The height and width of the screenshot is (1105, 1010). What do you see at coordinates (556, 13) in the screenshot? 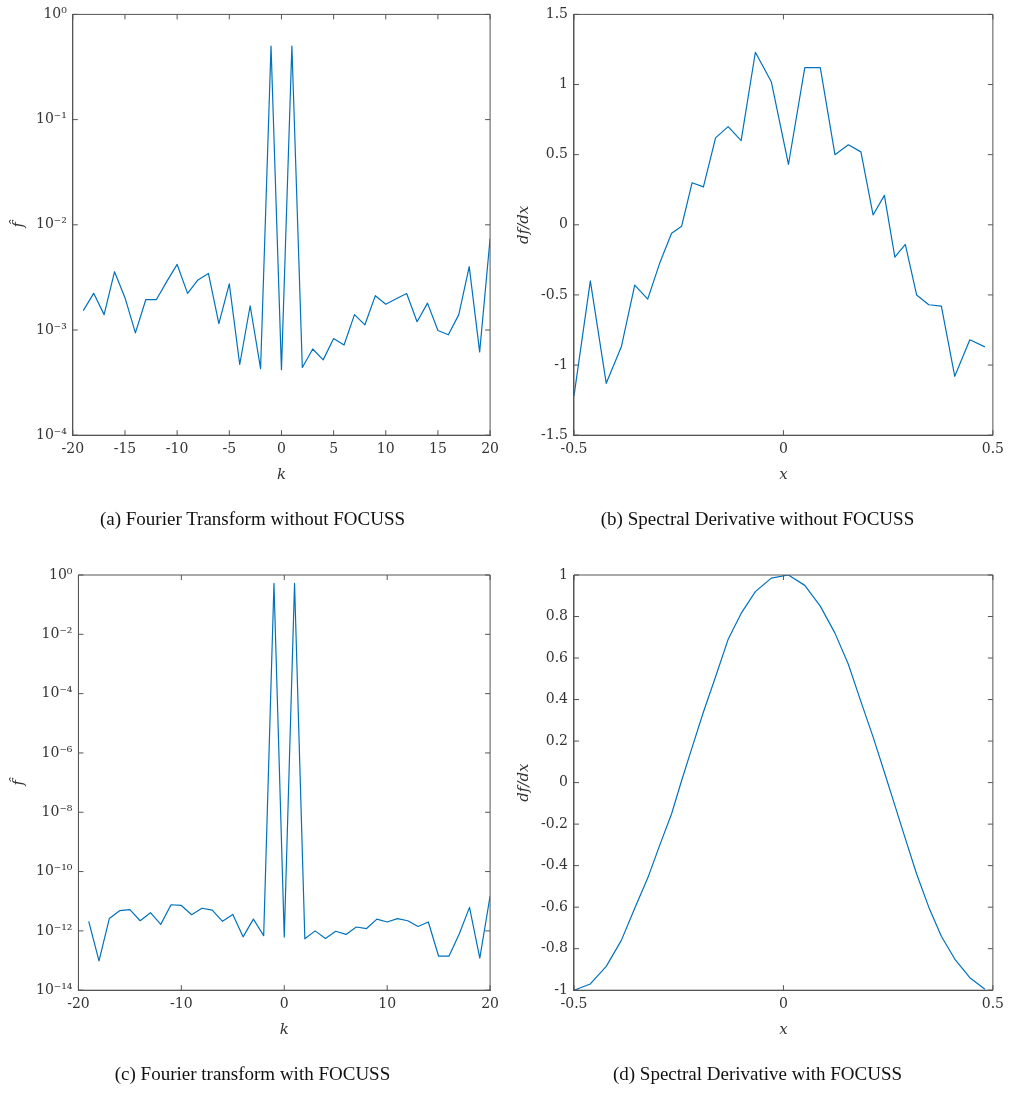
I see `y-tick-label: 1.5` at bounding box center [556, 13].